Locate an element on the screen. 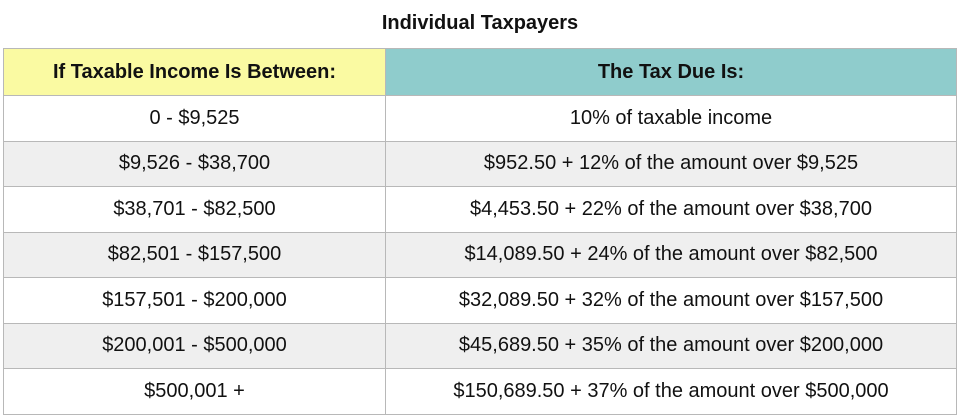 The image size is (960, 419). header-cell: If Taxable Income Is Between: is located at coordinates (194, 72).